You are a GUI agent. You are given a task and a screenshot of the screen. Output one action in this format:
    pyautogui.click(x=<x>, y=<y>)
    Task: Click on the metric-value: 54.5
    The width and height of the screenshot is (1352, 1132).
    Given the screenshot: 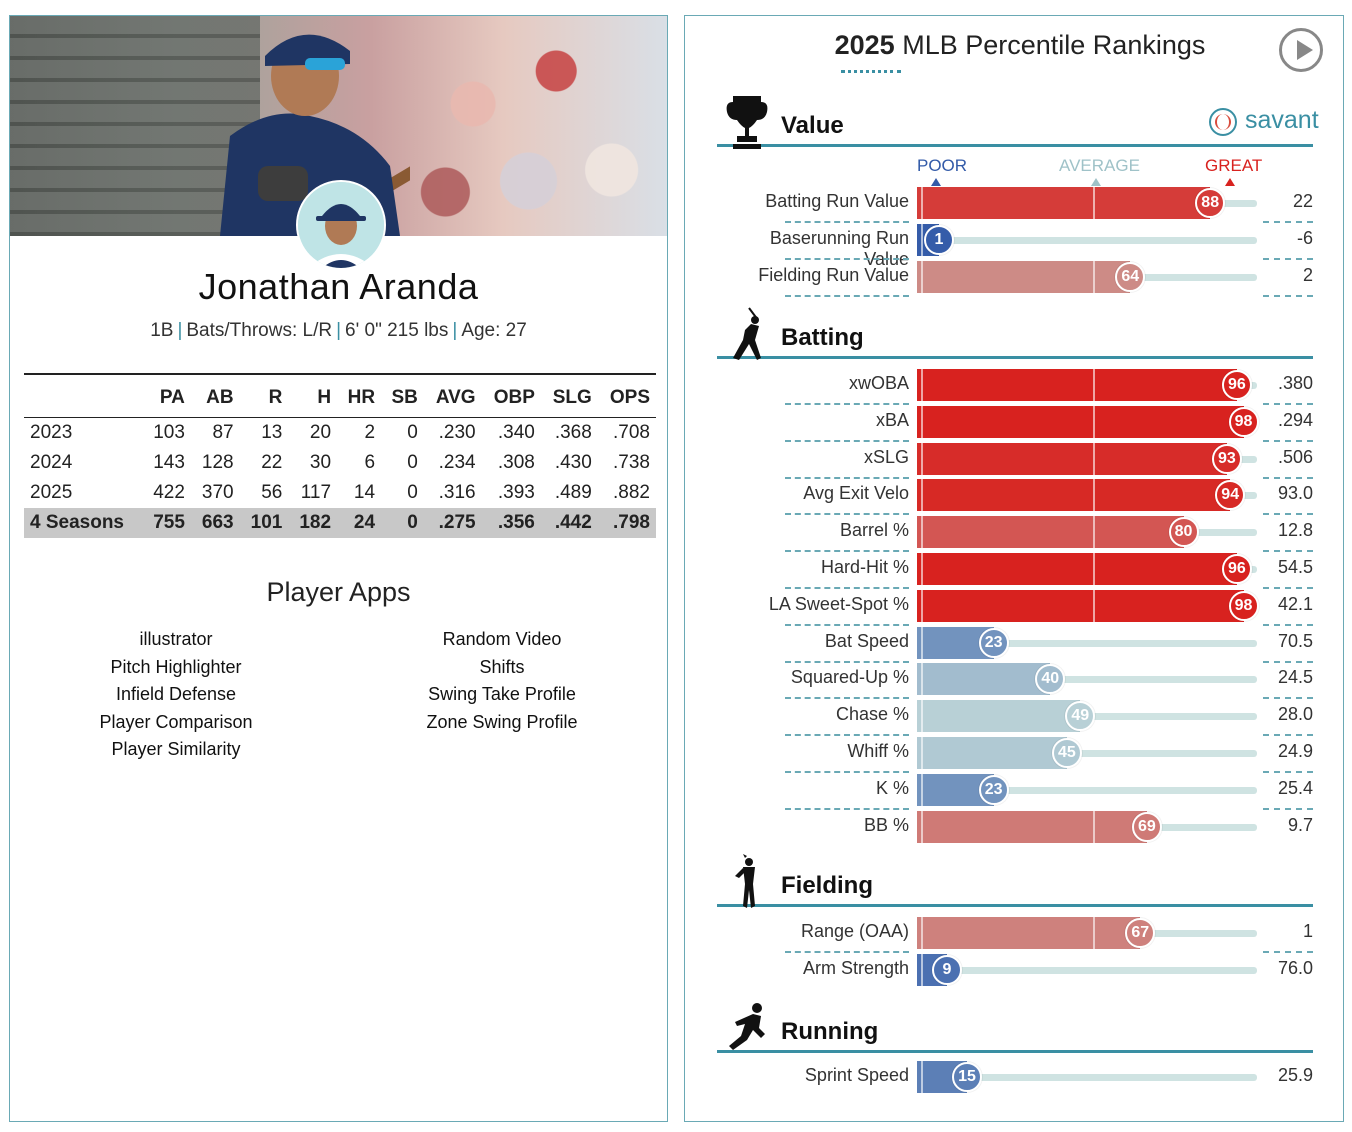 What is the action you would take?
    pyautogui.click(x=1295, y=567)
    